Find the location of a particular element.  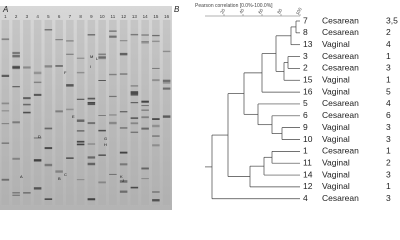

group-number: 3,5 is located at coordinates (392, 20).